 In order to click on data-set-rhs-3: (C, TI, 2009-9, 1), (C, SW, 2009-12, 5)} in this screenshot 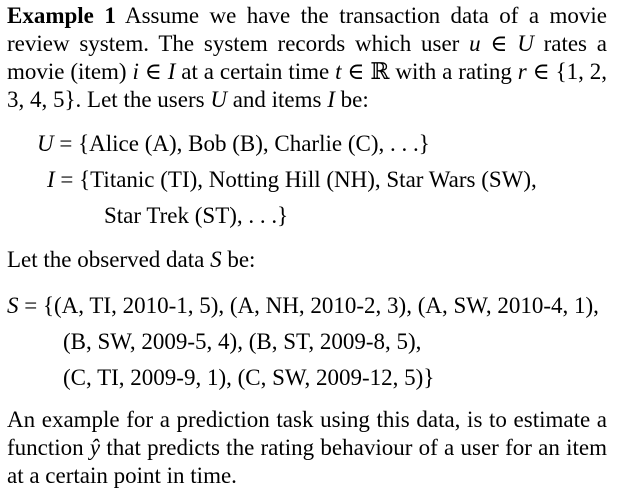, I will do `click(249, 377)`.